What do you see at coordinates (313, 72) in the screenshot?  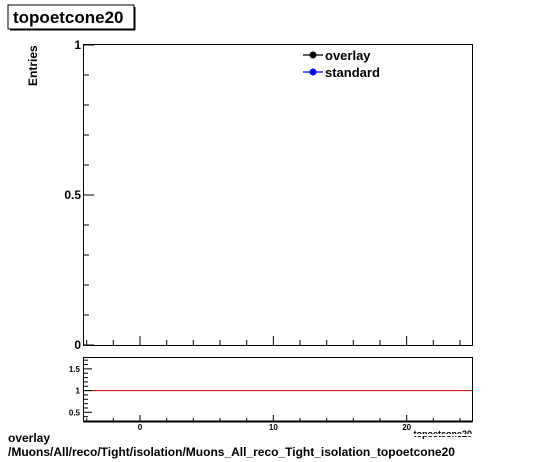 I see `legend-standard-marker` at bounding box center [313, 72].